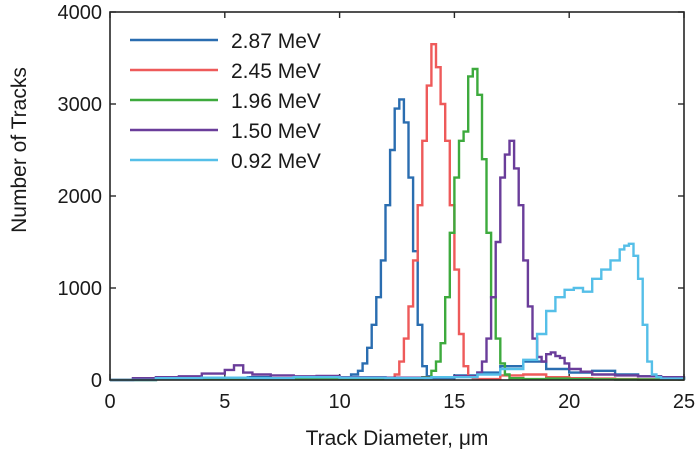 The height and width of the screenshot is (454, 700). What do you see at coordinates (276, 131) in the screenshot?
I see `legend-label-3: 1.50 MeV` at bounding box center [276, 131].